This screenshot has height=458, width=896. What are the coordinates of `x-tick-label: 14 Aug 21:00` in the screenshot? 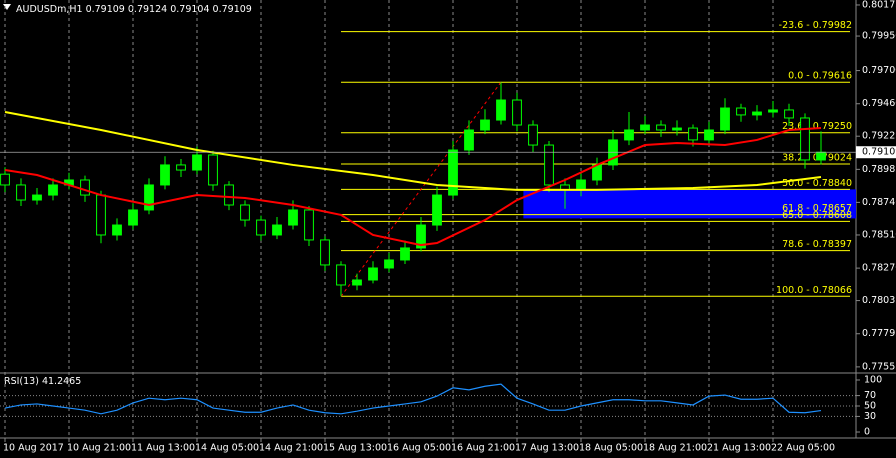 It's located at (291, 448).